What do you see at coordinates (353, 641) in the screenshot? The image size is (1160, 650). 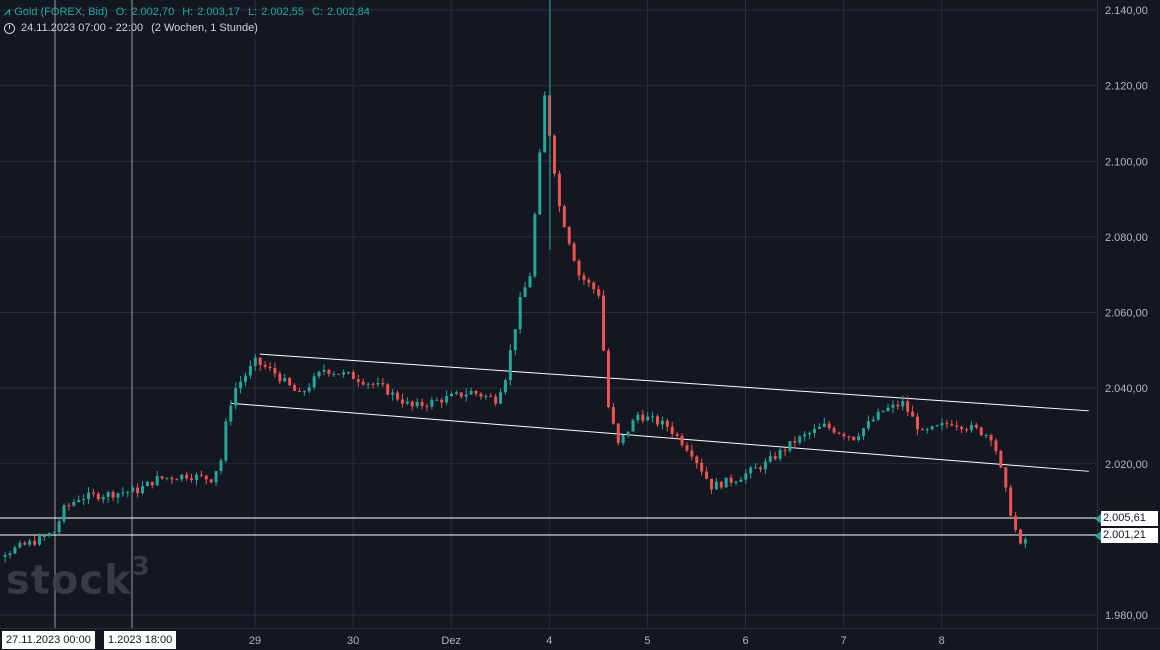 I see `x-tick-label: 30` at bounding box center [353, 641].